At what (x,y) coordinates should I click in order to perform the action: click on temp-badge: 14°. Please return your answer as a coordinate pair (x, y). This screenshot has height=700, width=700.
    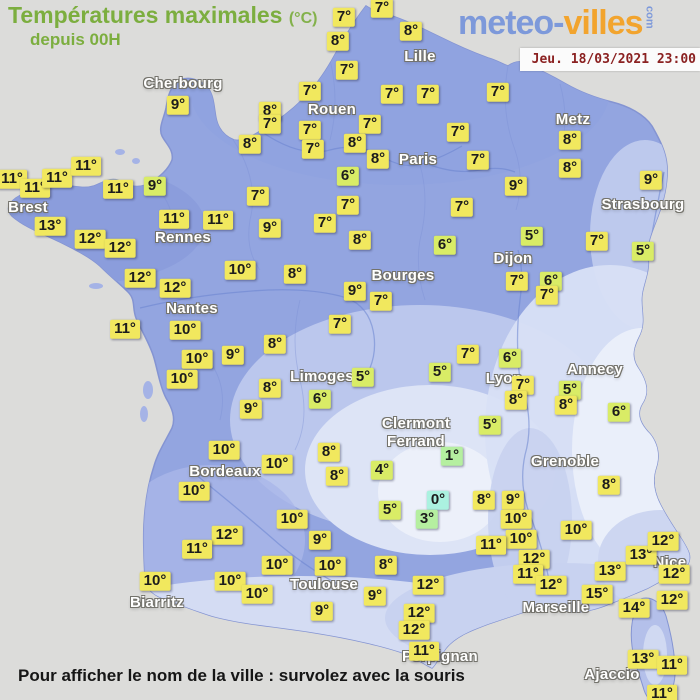
    Looking at the image, I should click on (634, 608).